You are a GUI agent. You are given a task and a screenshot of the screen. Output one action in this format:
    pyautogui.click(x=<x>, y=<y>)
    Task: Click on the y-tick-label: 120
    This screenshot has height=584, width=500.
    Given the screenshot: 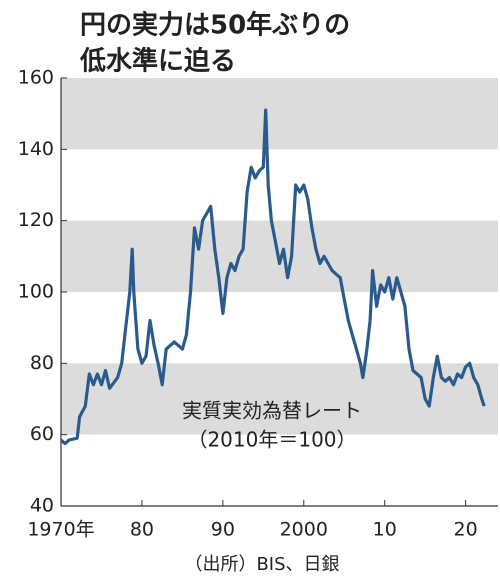 What is the action you would take?
    pyautogui.click(x=36, y=220)
    